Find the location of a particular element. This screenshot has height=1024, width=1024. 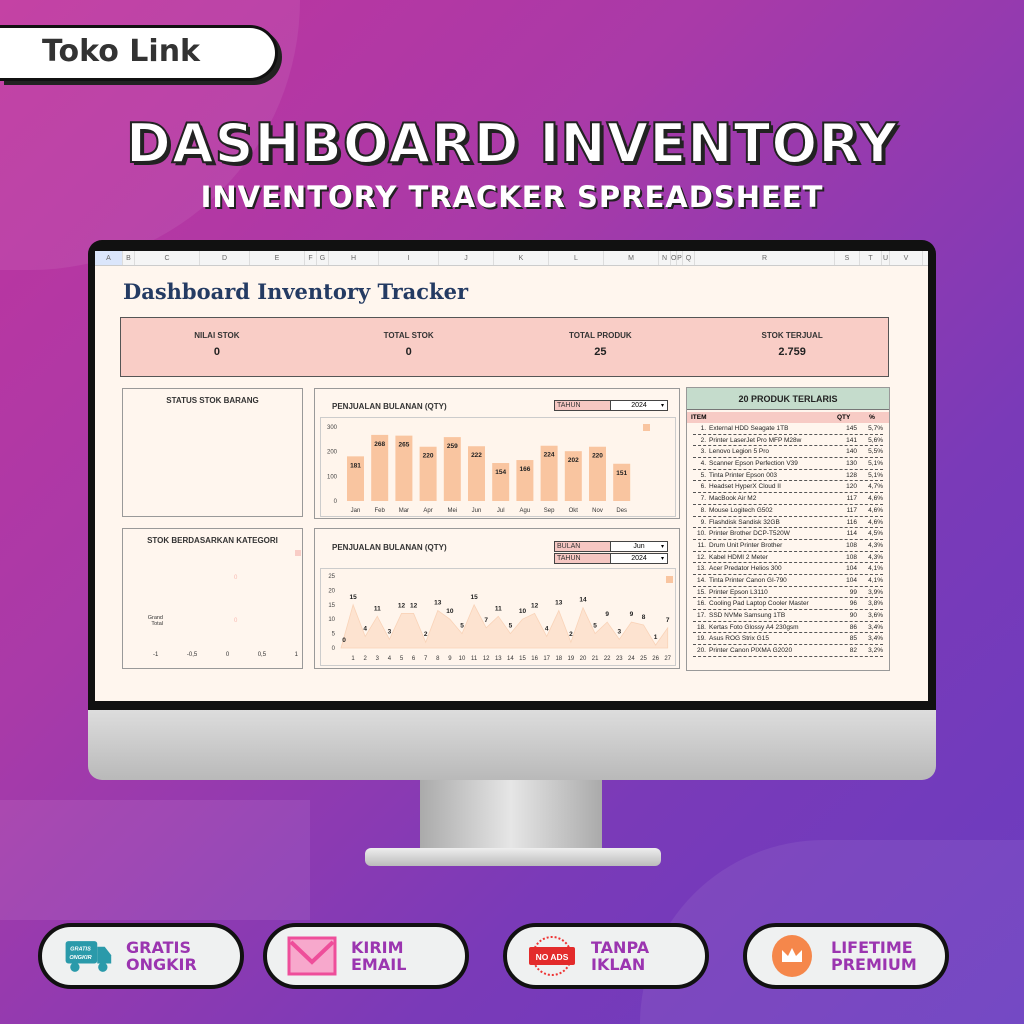

x-tick-label: 1 is located at coordinates (353, 659).